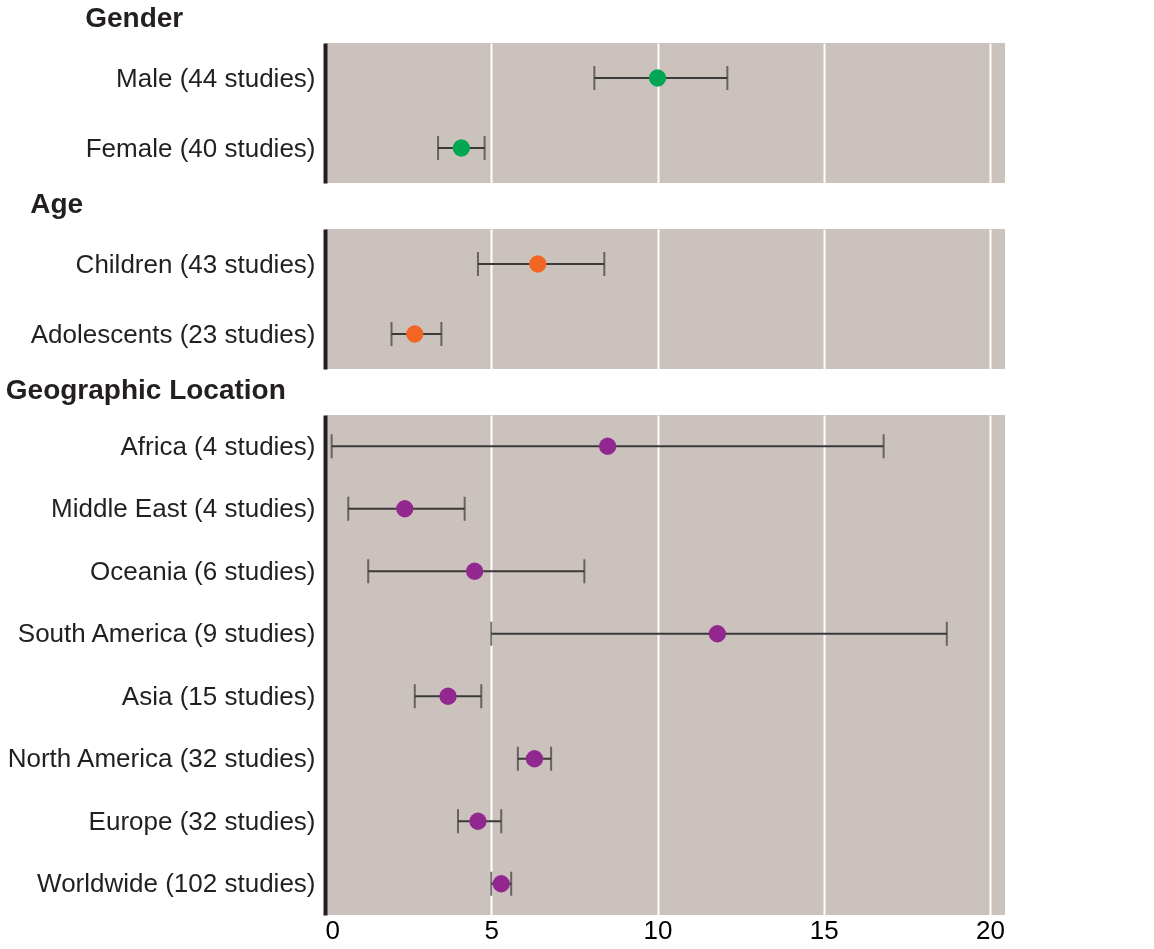 The height and width of the screenshot is (949, 1154). I want to click on x-tick-label: 5, so click(491, 929).